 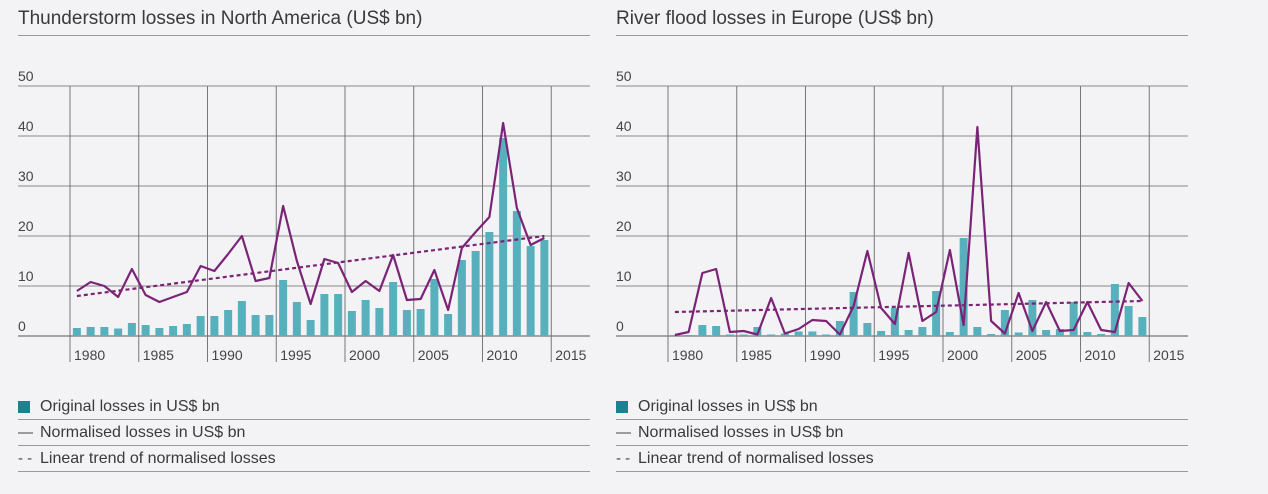 I want to click on bar-original-2006, so click(x=1032, y=318).